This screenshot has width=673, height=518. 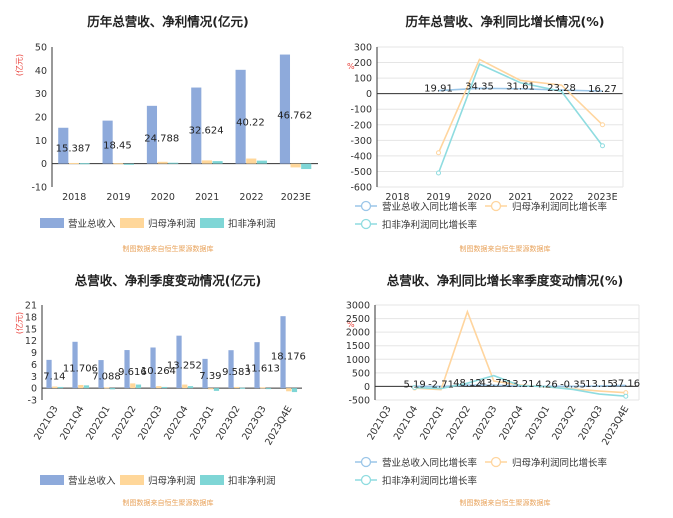 I want to click on y-tick-label: -600, so click(x=361, y=188).